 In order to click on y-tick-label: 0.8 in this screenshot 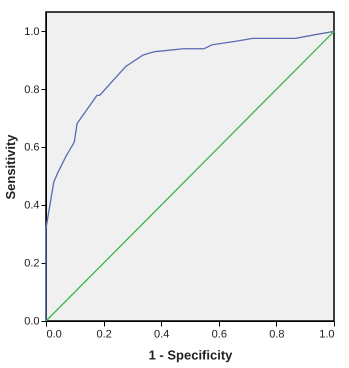, I will do `click(32, 90)`.